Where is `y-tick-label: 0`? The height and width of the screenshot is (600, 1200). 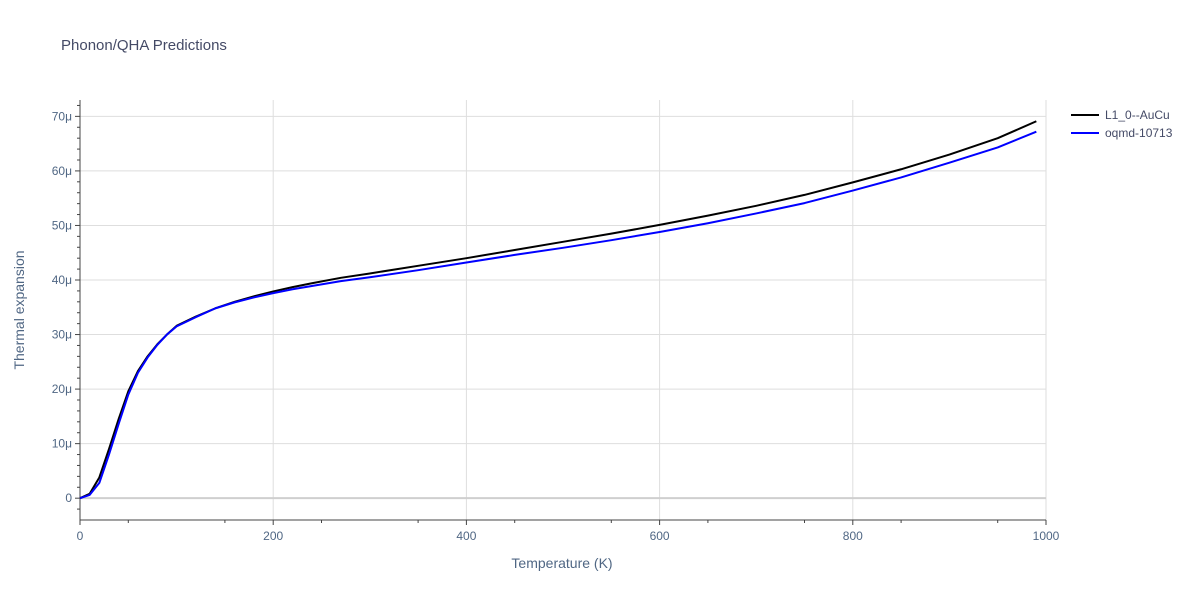
y-tick-label: 0 is located at coordinates (68, 498).